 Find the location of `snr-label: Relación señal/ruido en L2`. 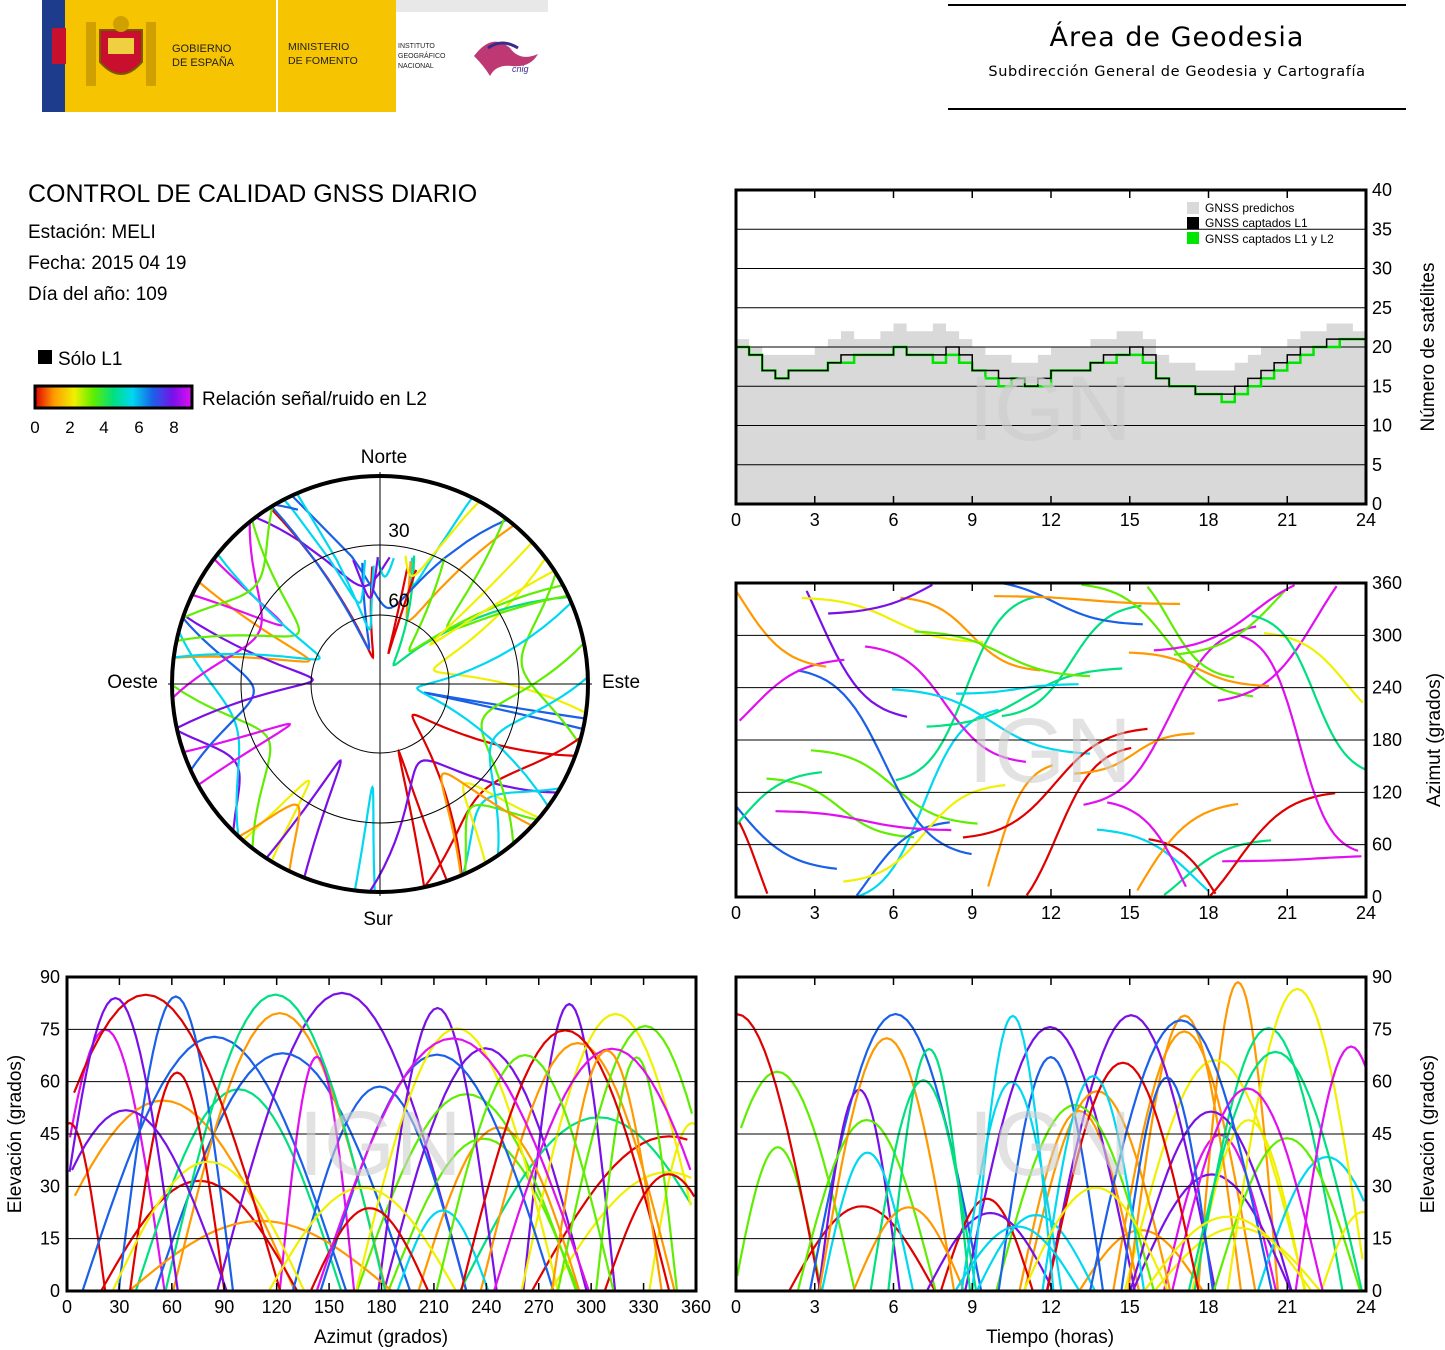

snr-label: Relación señal/ruido en L2 is located at coordinates (314, 399).